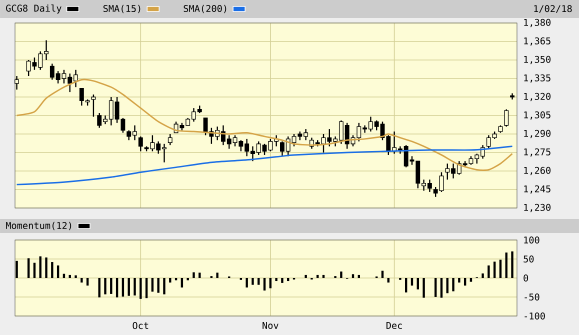  I want to click on y-tick-label: 1,260, so click(537, 171).